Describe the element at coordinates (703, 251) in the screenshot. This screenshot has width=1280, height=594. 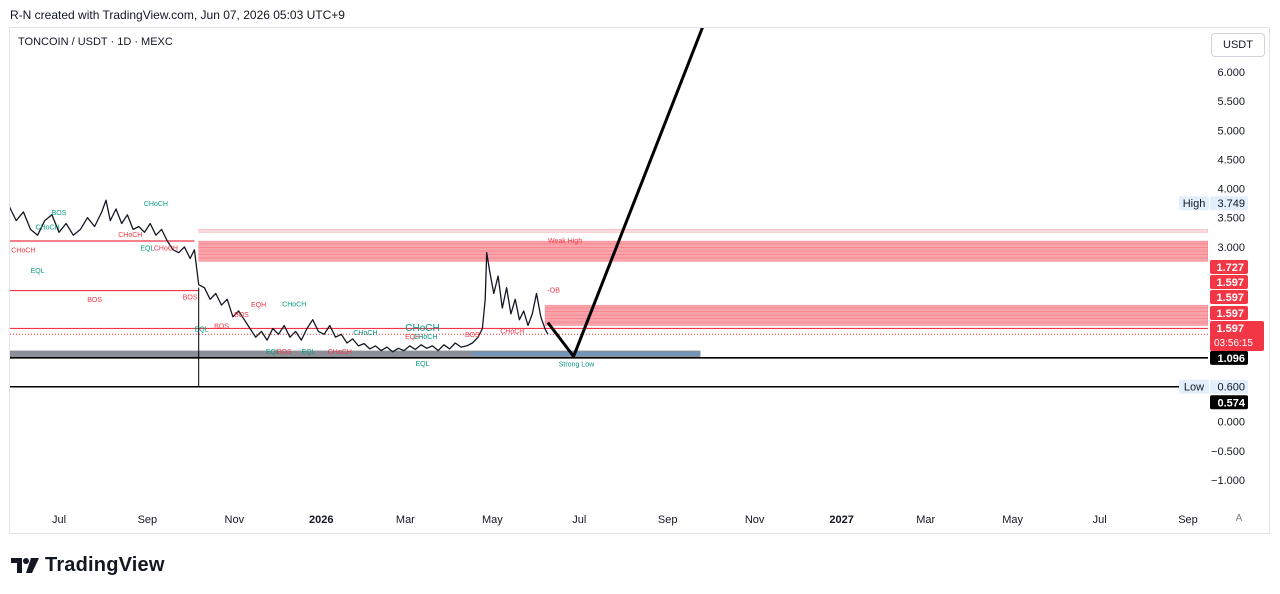
I see `weak-high-zone` at that location.